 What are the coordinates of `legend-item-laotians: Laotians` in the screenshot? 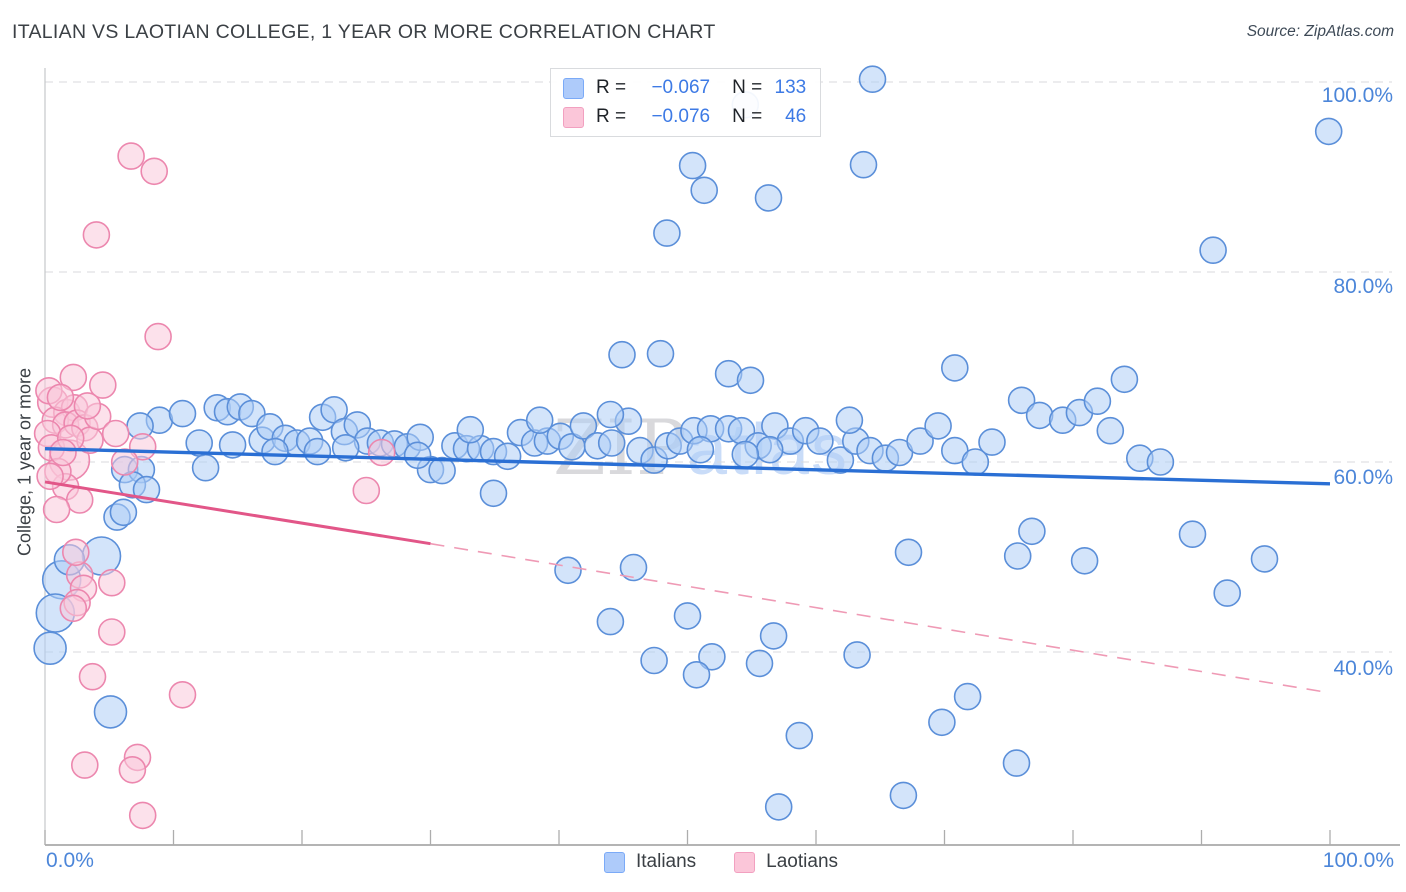 It's located at (786, 862).